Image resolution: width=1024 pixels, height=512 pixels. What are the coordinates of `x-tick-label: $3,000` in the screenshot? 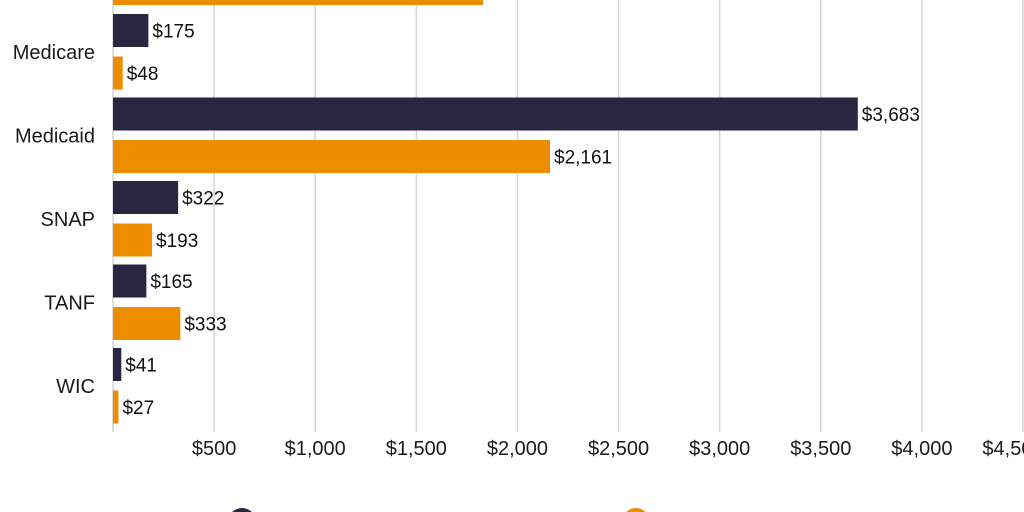 It's located at (719, 449).